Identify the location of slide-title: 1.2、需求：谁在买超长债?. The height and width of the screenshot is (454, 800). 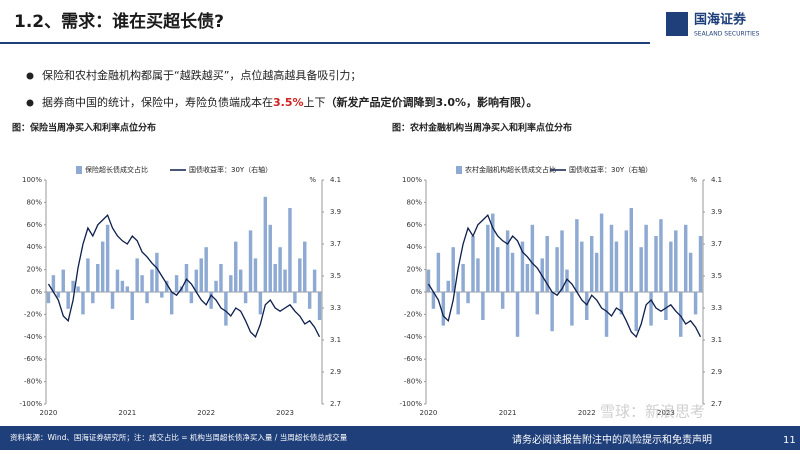
(119, 21).